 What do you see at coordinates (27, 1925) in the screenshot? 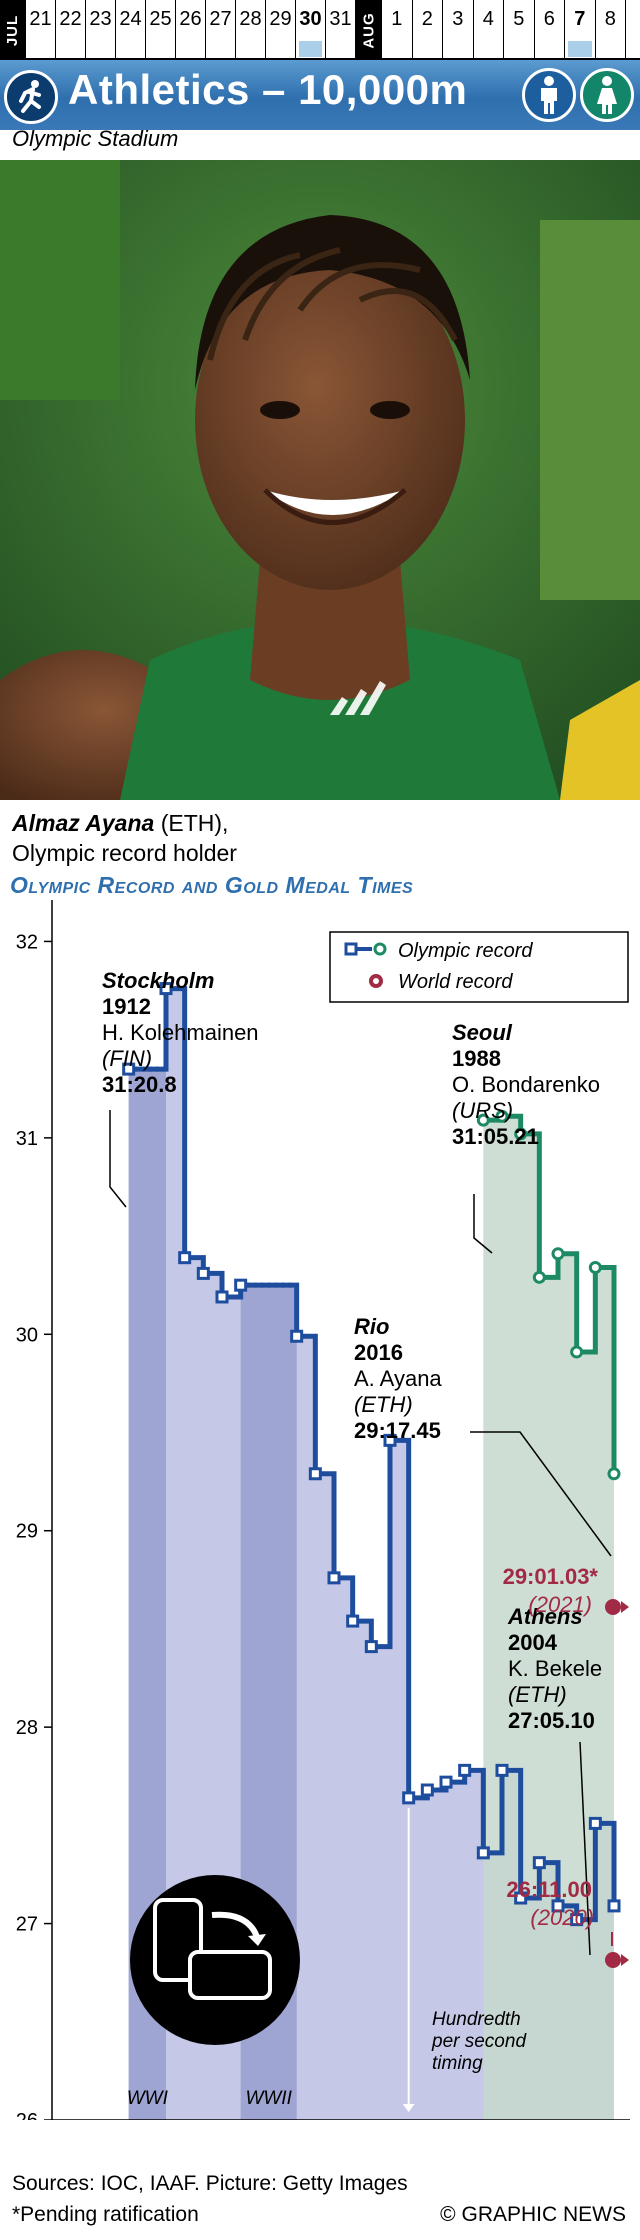
I see `y-tick-label: 27` at bounding box center [27, 1925].